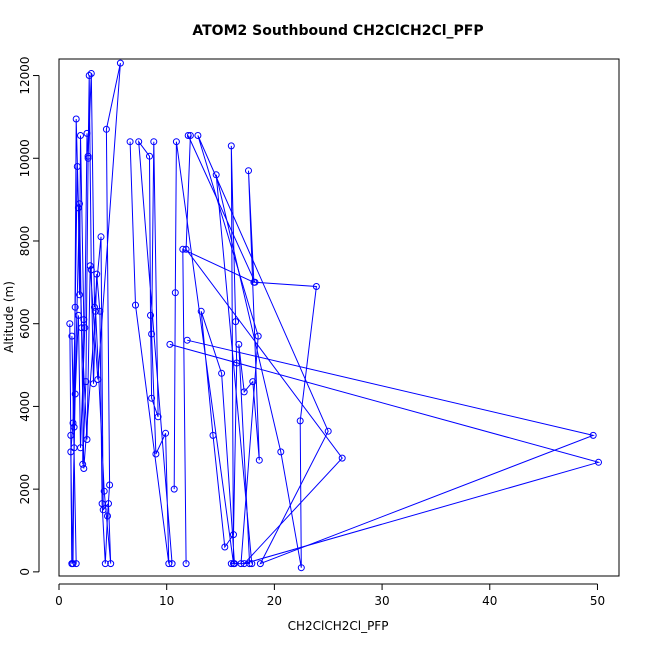 Image resolution: width=650 pixels, height=650 pixels. I want to click on y-axis-label: Altitude (m), so click(9, 317).